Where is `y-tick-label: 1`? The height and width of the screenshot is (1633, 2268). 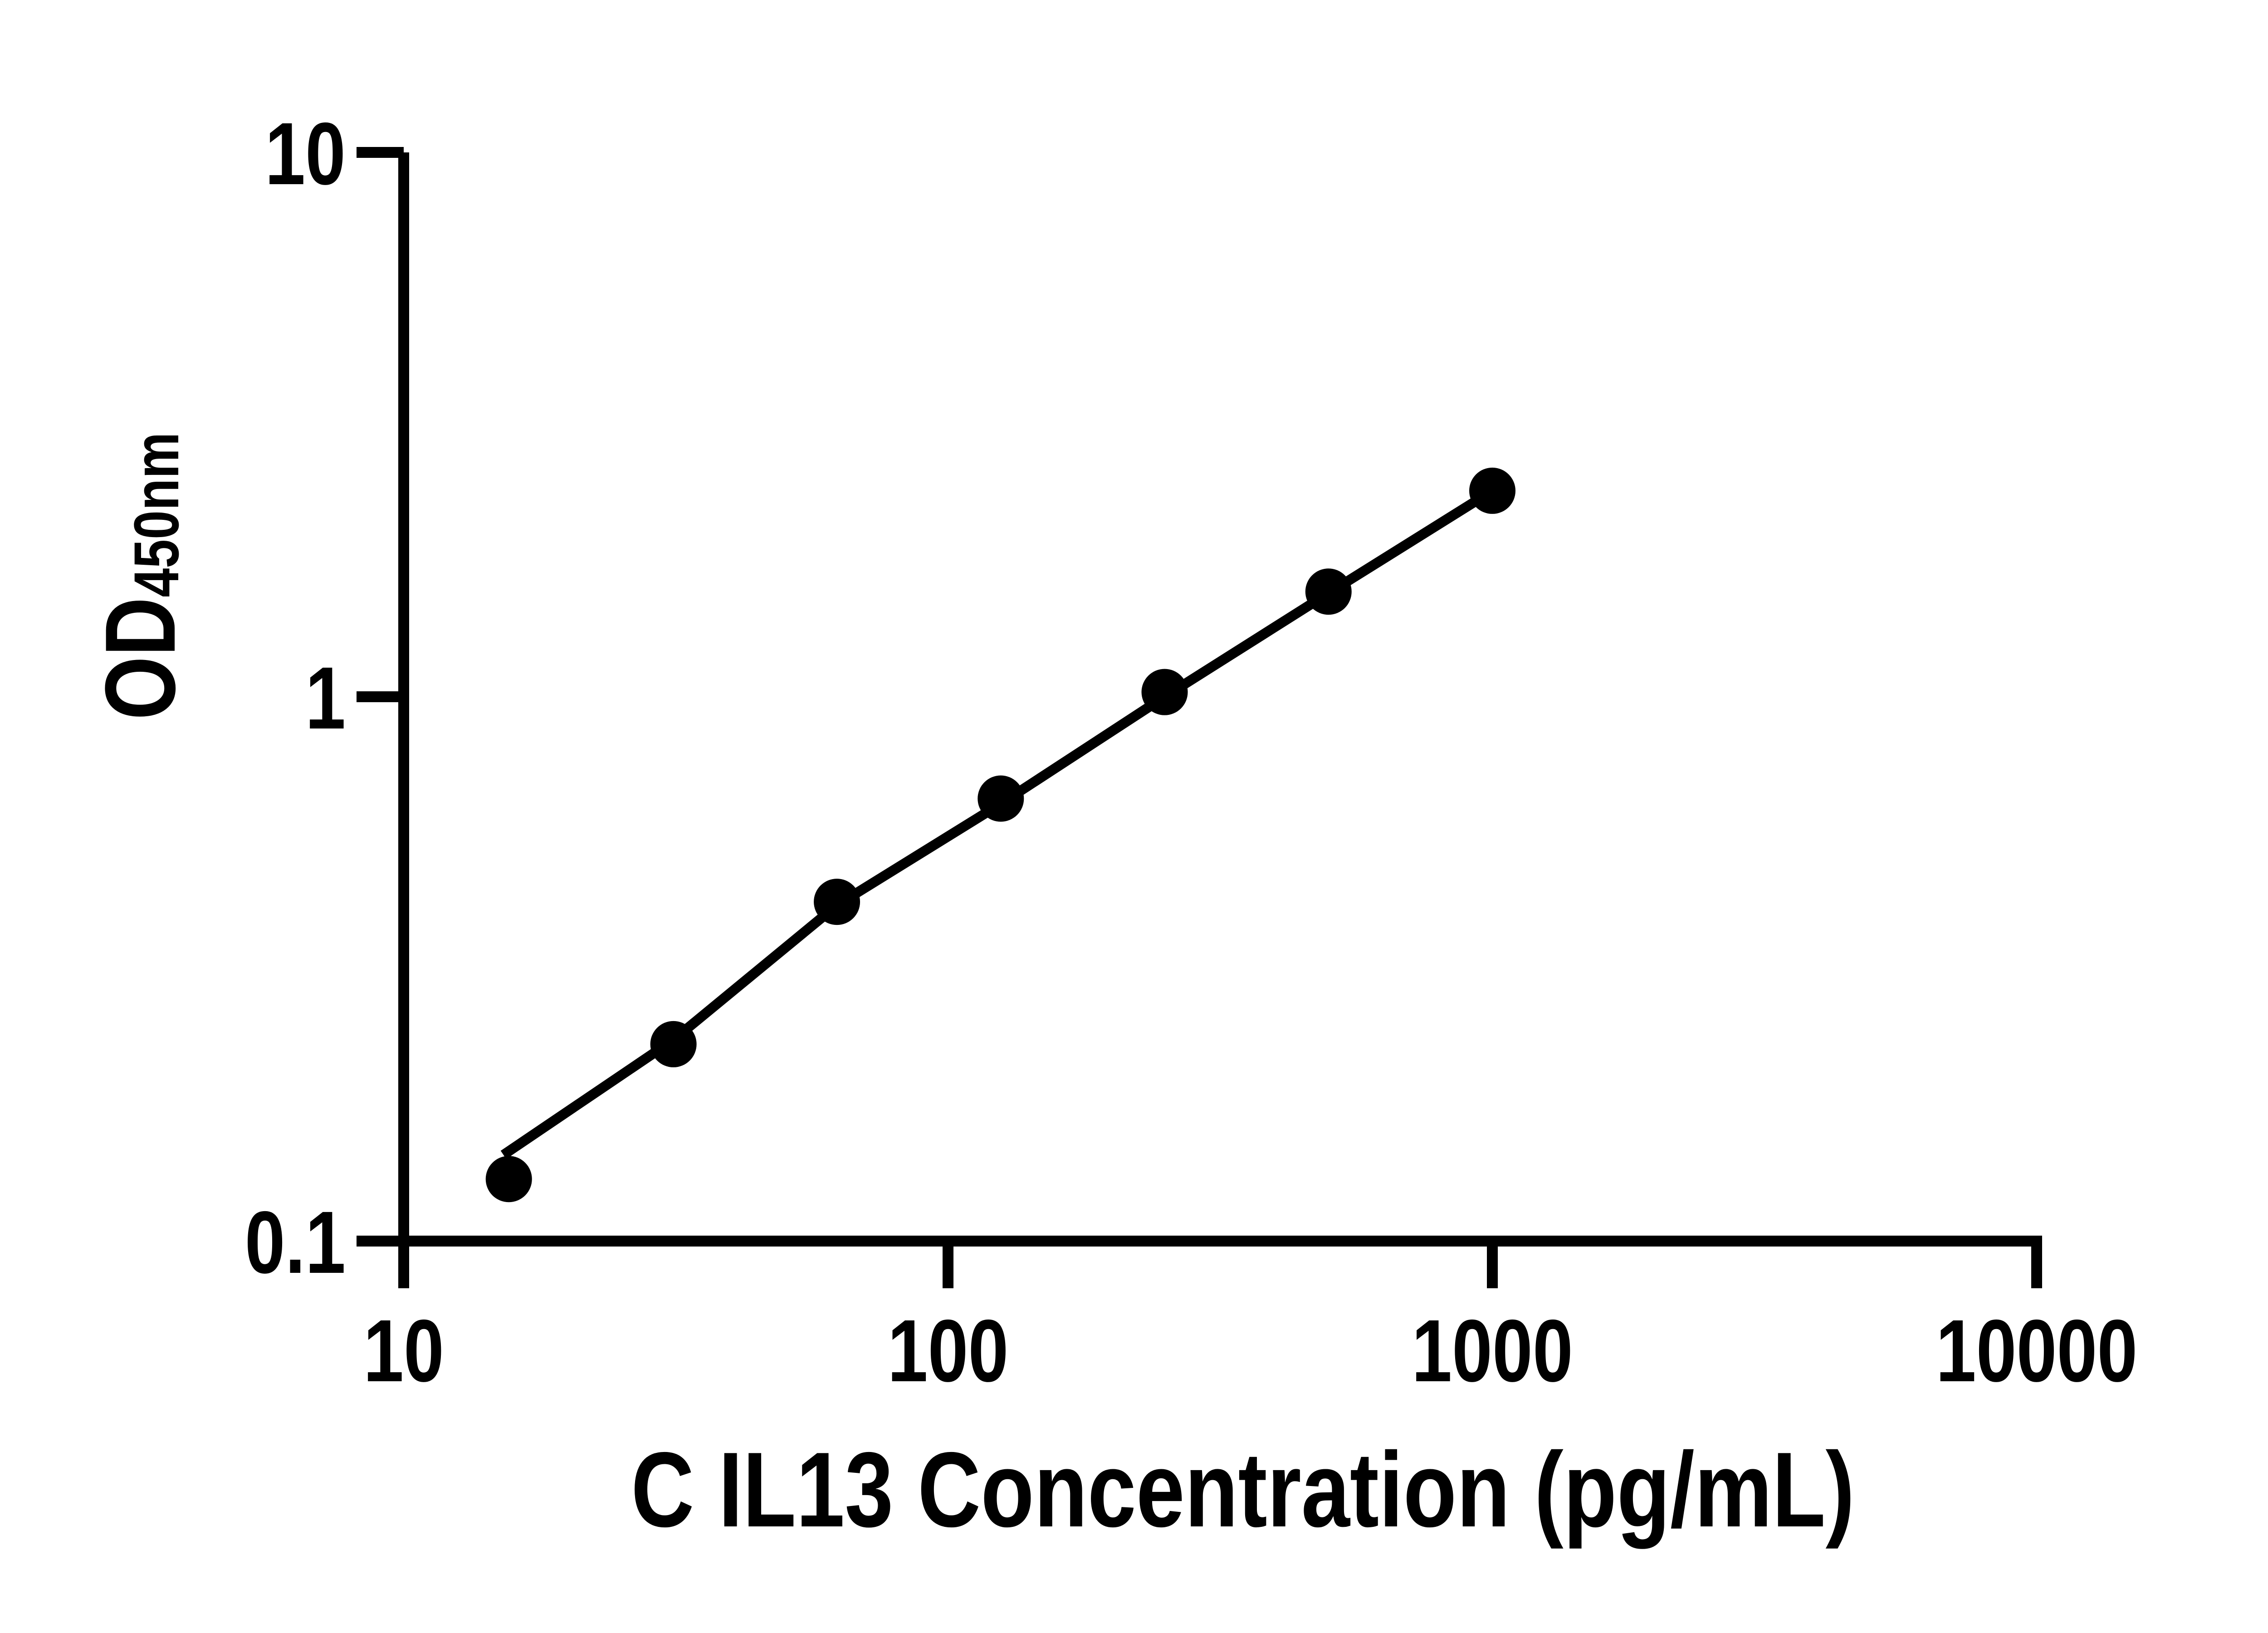 y-tick-label: 1 is located at coordinates (325, 698).